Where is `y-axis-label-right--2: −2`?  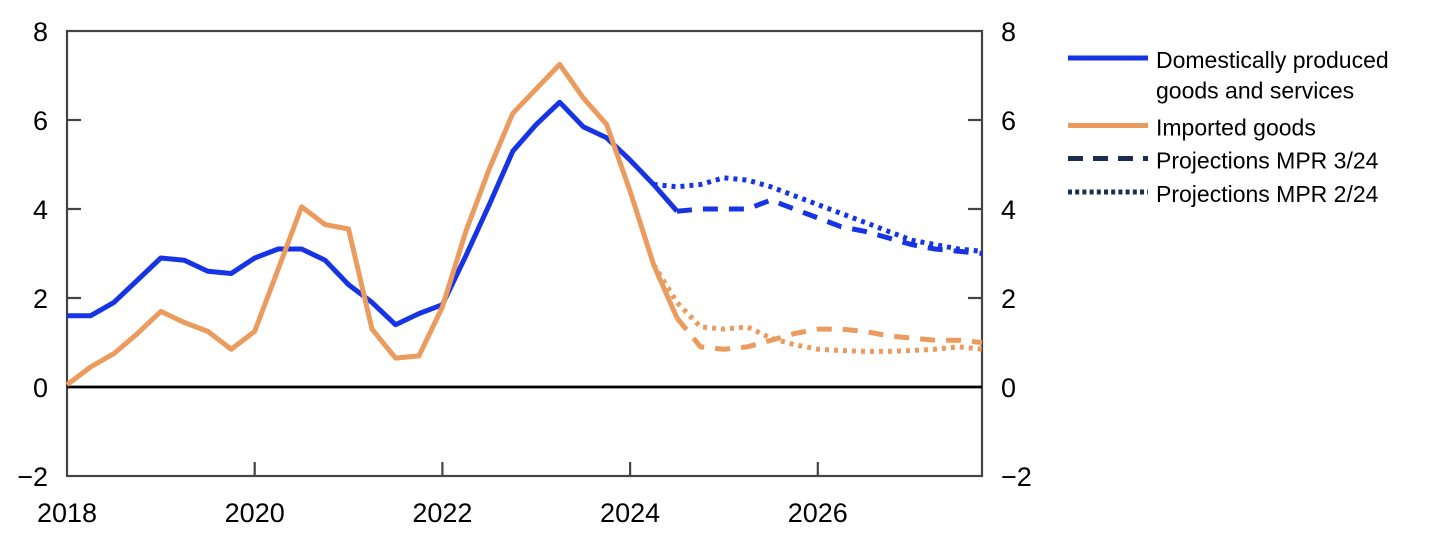
y-axis-label-right--2: −2 is located at coordinates (1016, 477).